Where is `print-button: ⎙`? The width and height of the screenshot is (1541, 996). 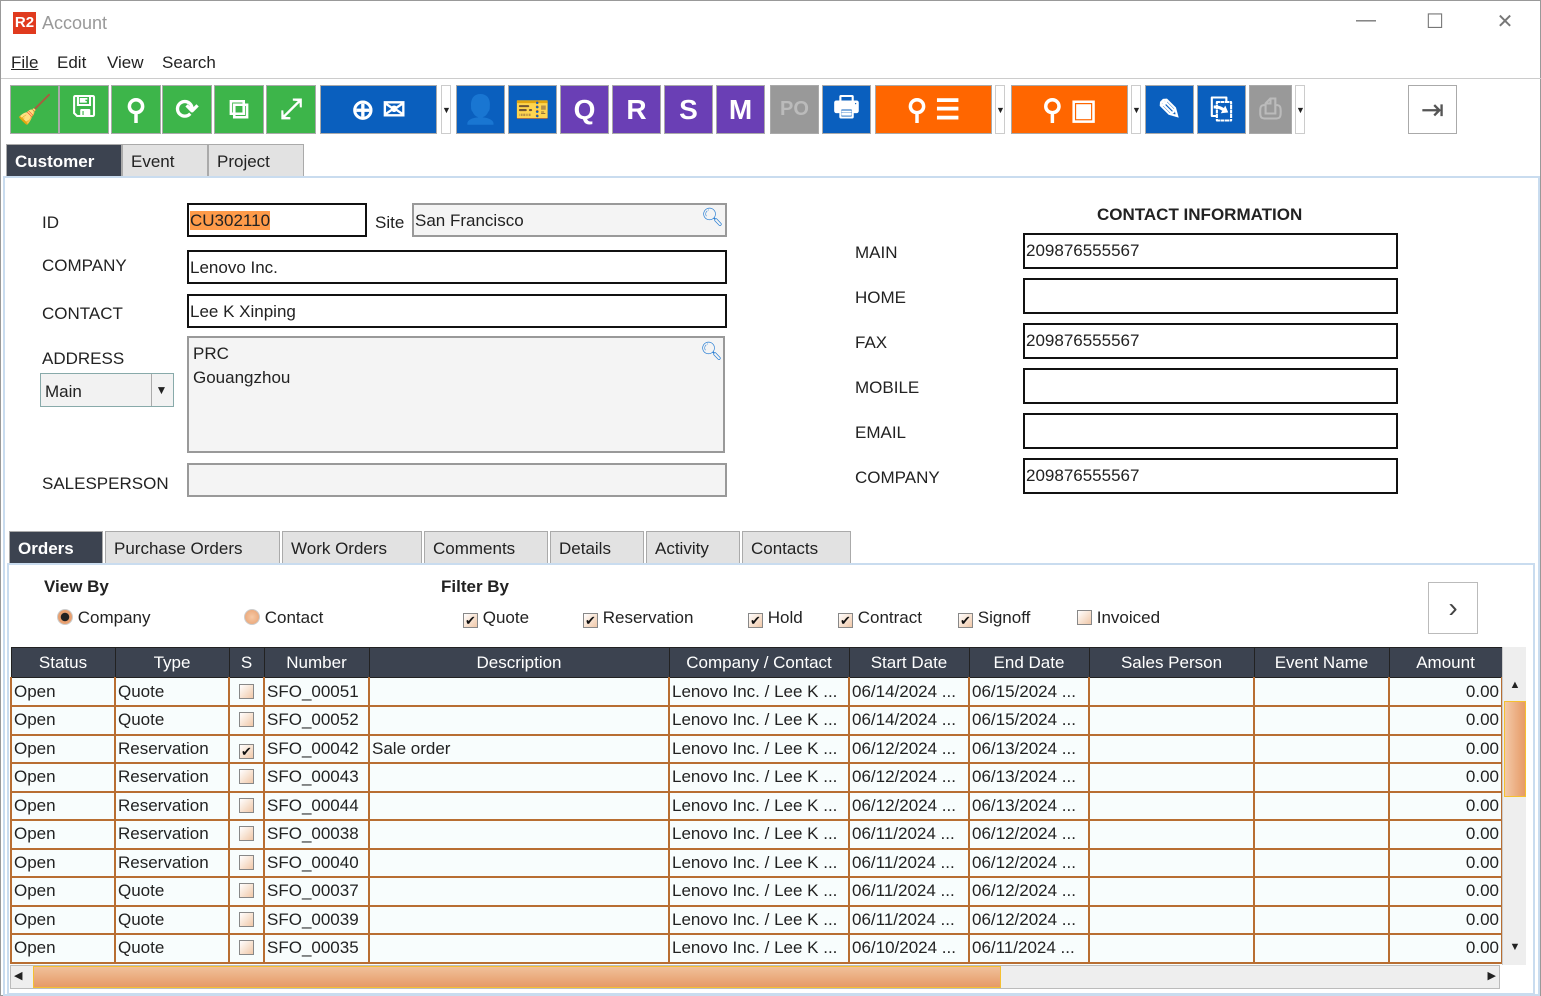 print-button: ⎙ is located at coordinates (1270, 109).